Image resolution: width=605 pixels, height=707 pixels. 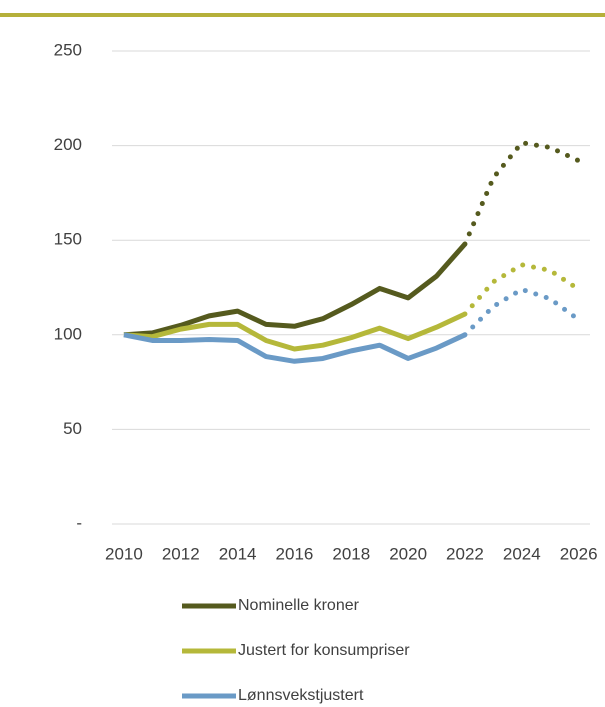 I want to click on y-tick-label: 200, so click(x=68, y=144).